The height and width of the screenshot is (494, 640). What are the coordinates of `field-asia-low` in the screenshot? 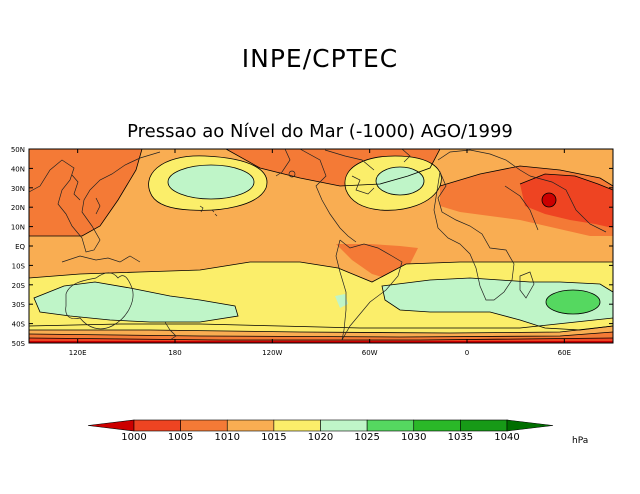 It's located at (85, 192).